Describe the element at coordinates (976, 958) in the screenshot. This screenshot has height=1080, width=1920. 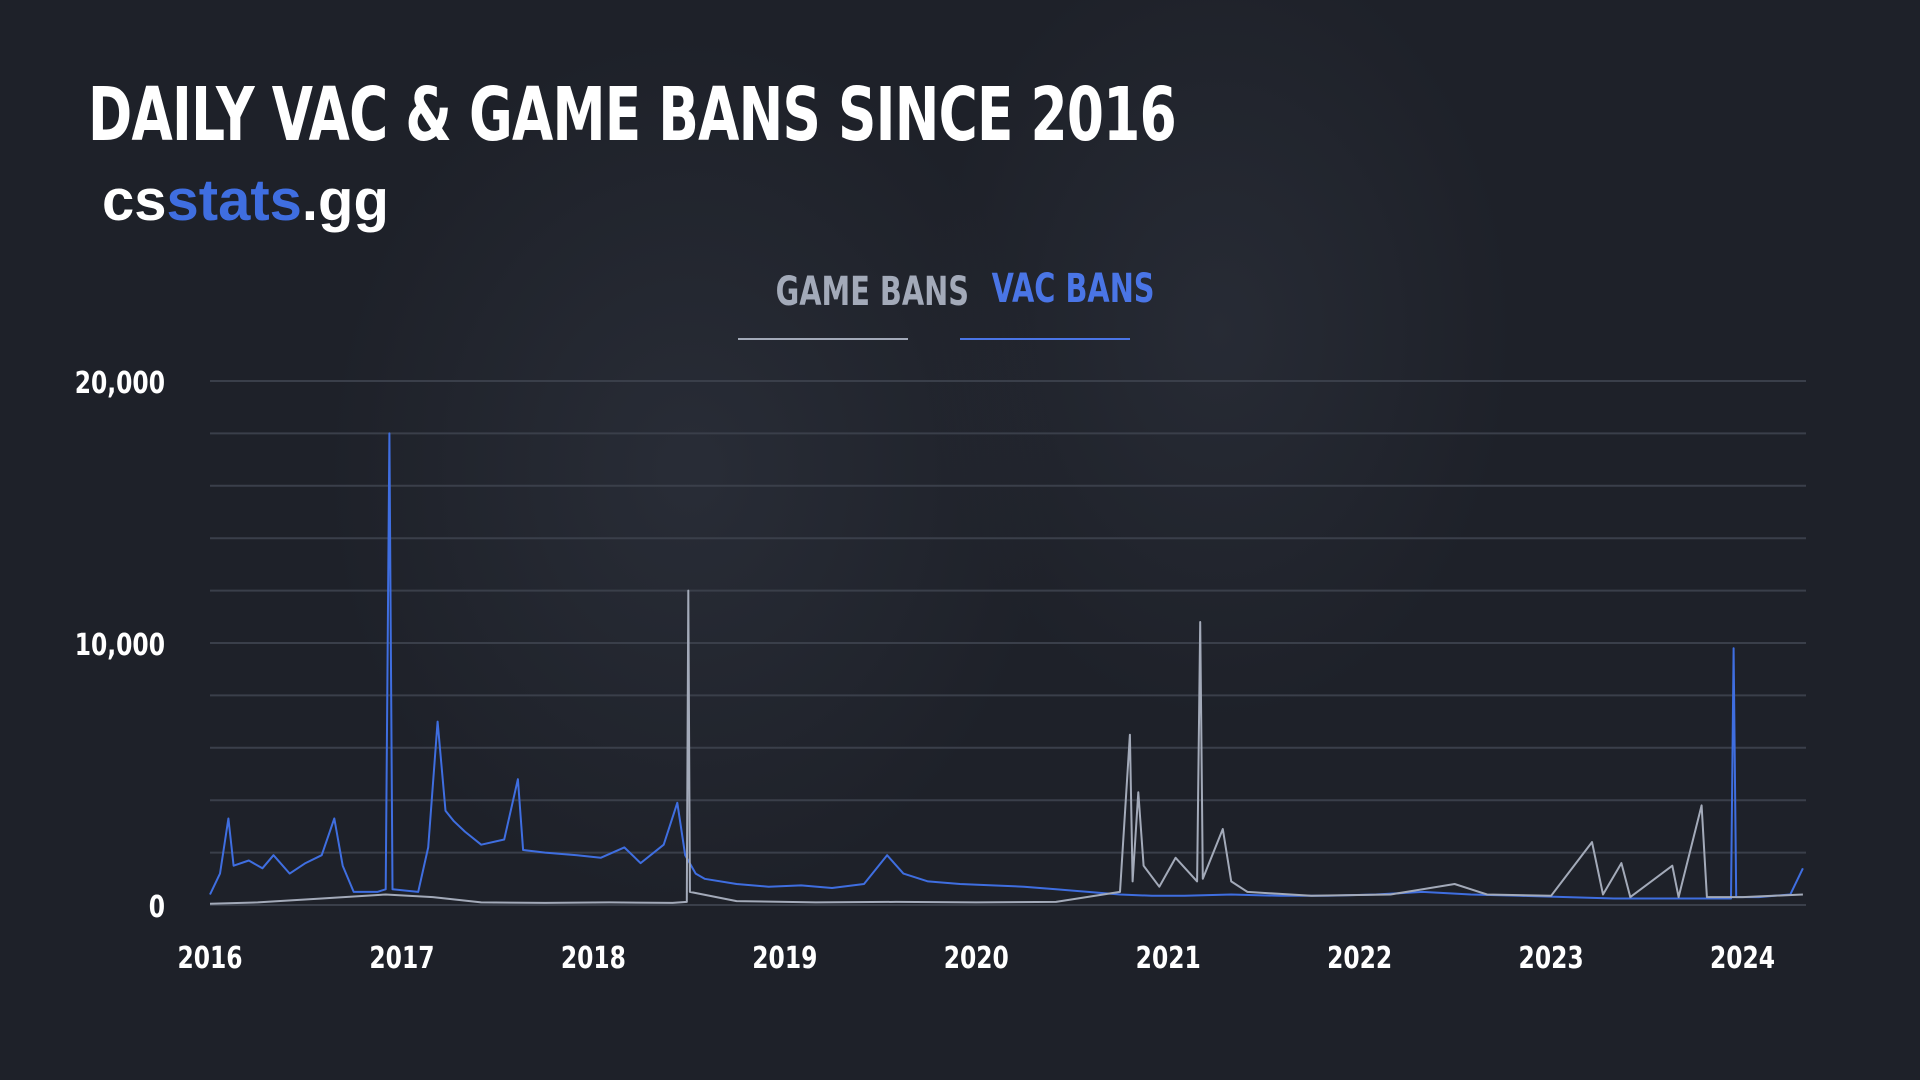
I see `x-tick-label: 2020` at that location.